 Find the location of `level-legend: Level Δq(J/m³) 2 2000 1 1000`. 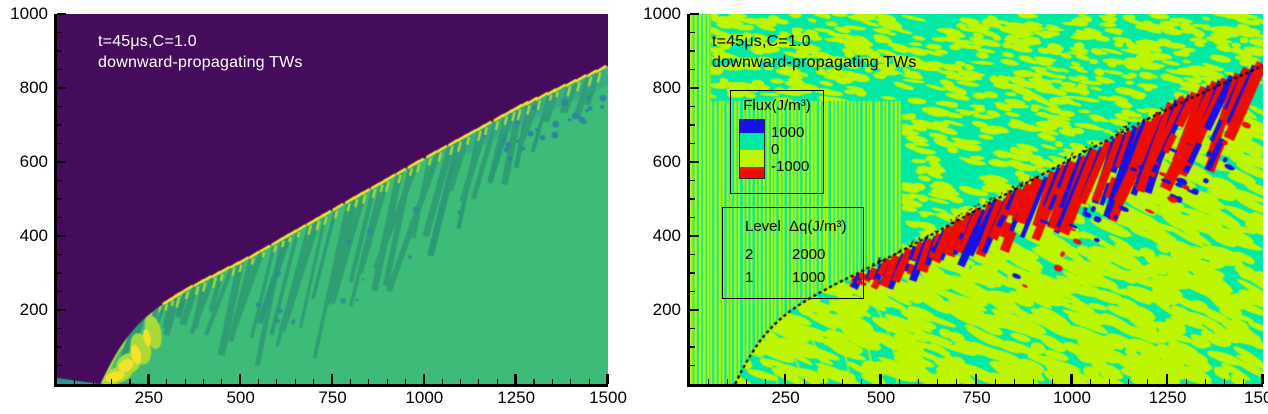

level-legend: Level Δq(J/m³) 2 2000 1 1000 is located at coordinates (793, 253).